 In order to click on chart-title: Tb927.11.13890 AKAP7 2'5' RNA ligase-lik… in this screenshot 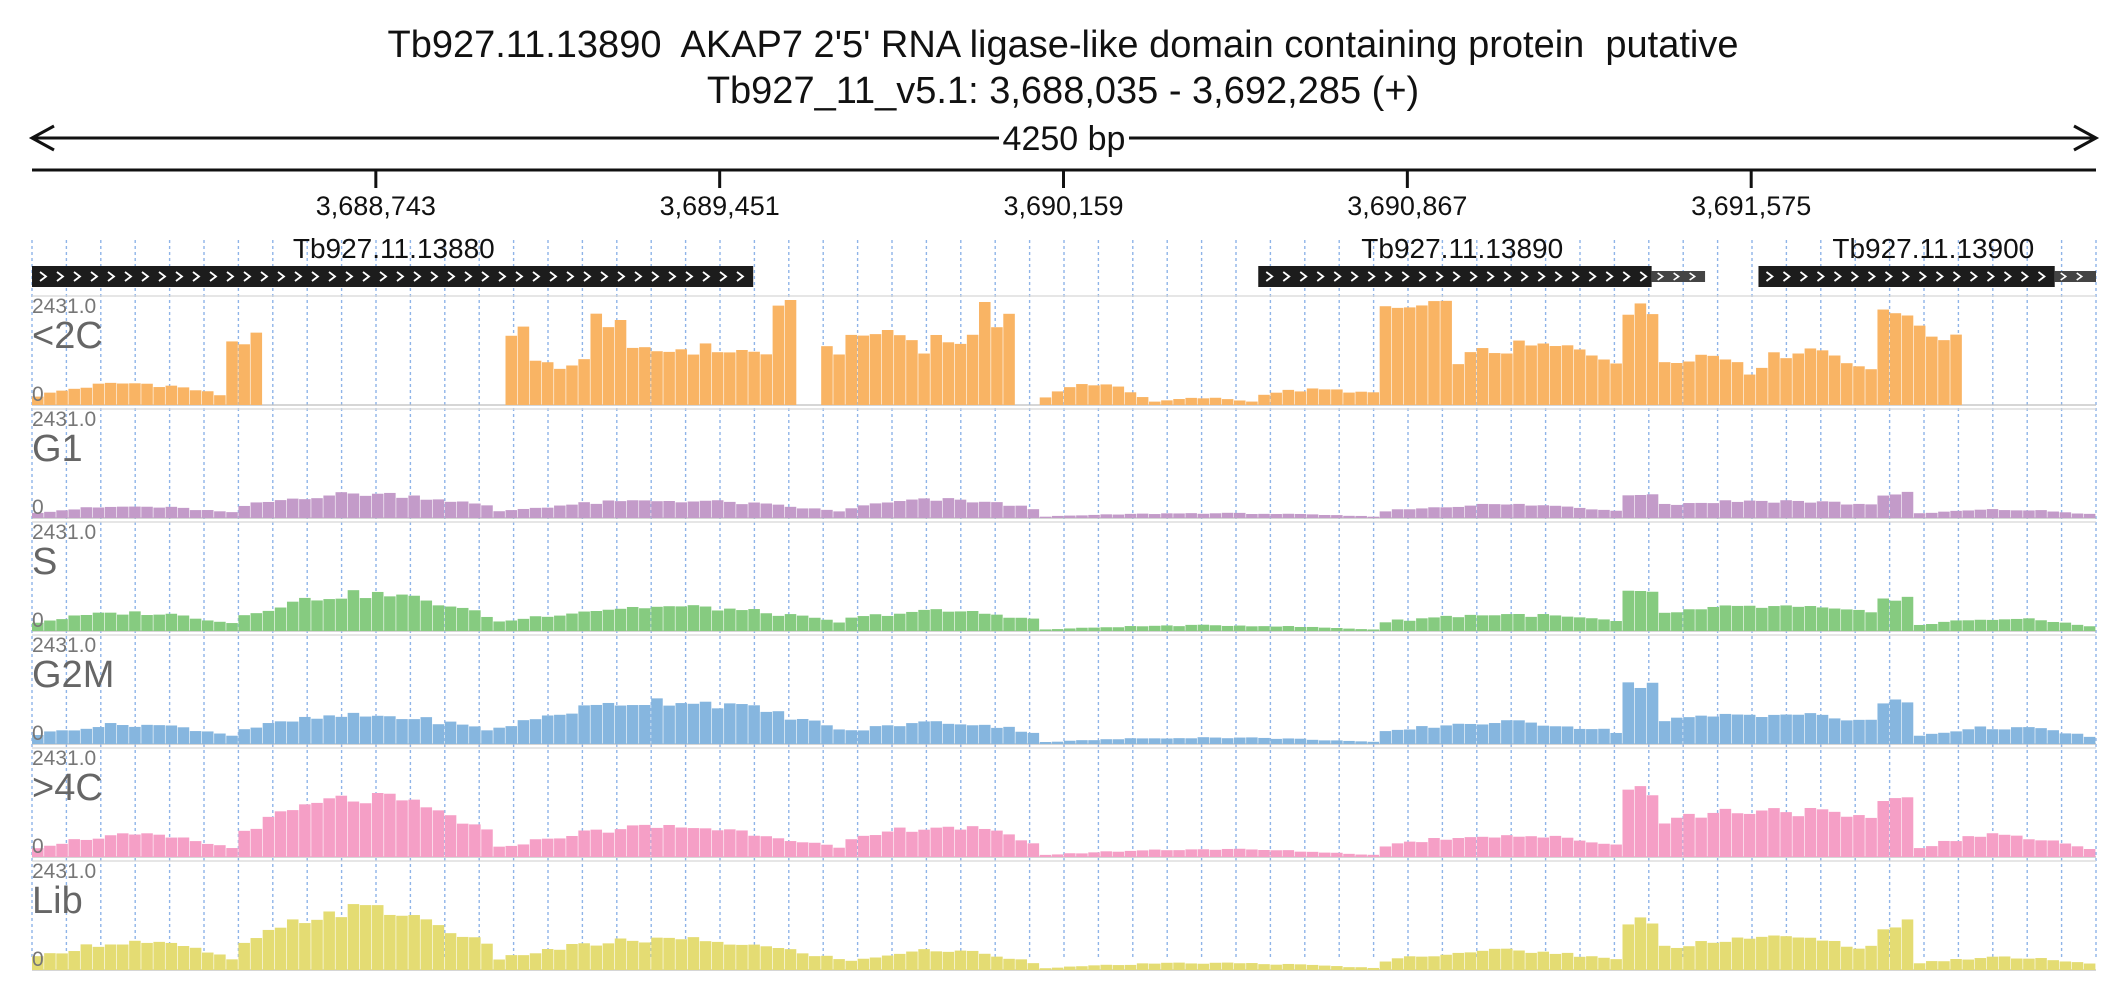, I will do `click(1063, 45)`.